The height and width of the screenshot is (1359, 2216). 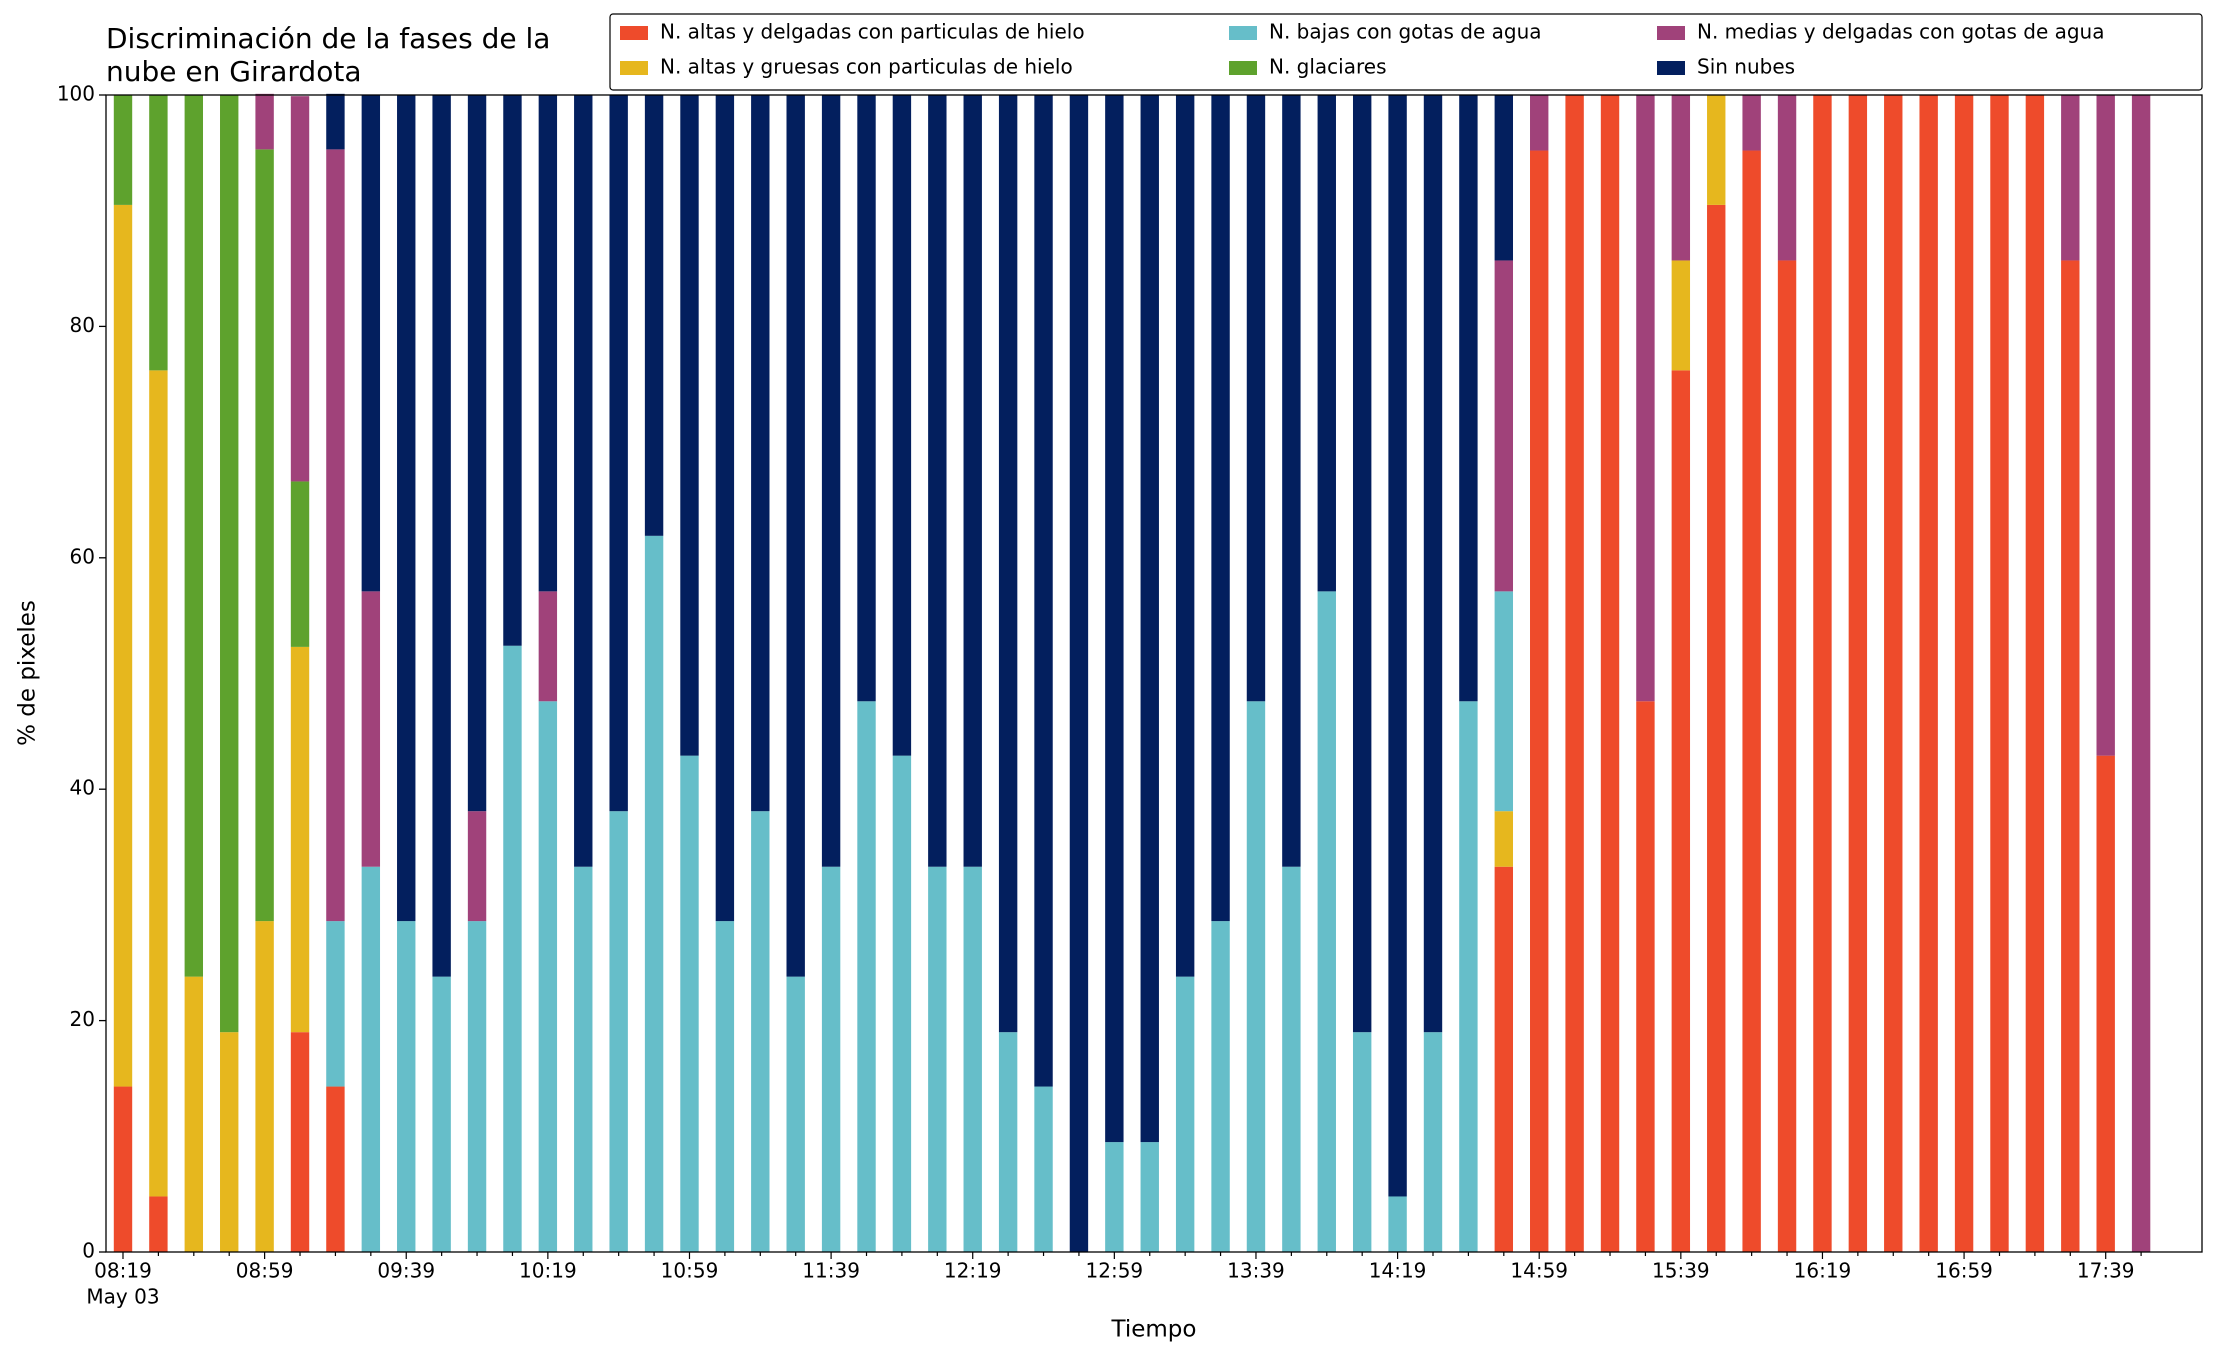 What do you see at coordinates (973, 1271) in the screenshot?
I see `x-tick-label: 12:19` at bounding box center [973, 1271].